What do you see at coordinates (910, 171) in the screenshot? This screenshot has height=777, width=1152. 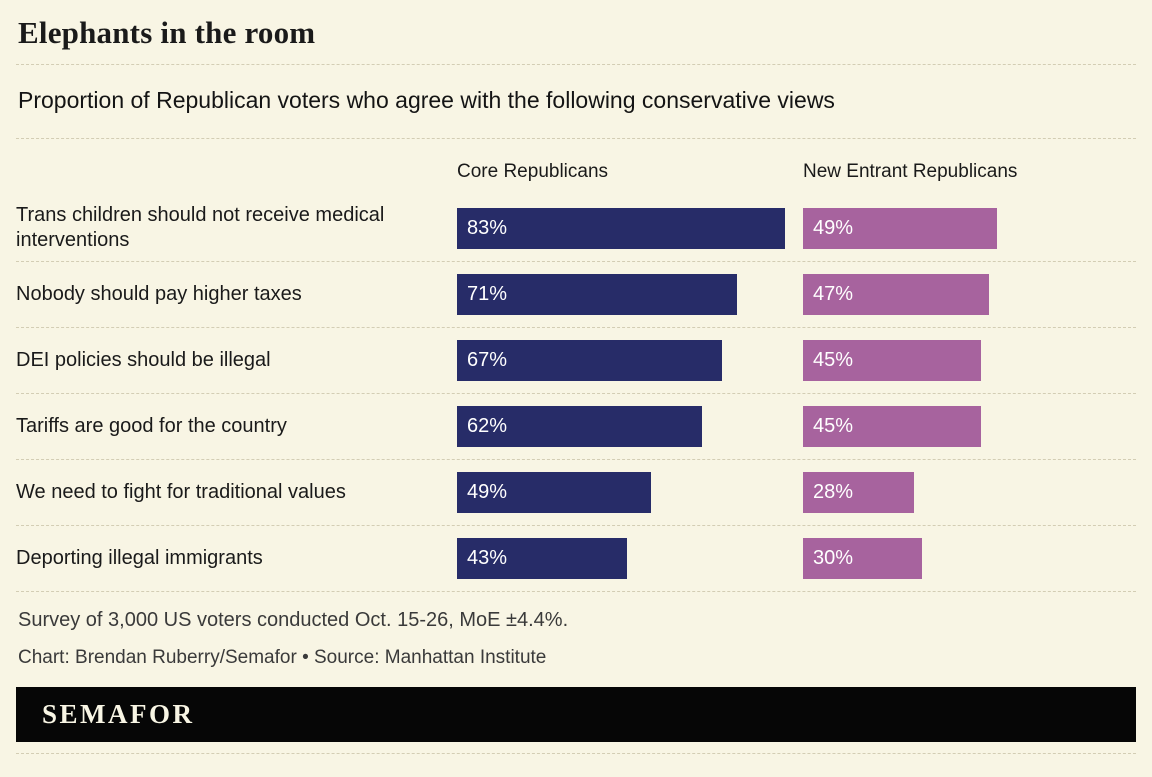 I see `series-header-entrant: New Entrant Republicans` at bounding box center [910, 171].